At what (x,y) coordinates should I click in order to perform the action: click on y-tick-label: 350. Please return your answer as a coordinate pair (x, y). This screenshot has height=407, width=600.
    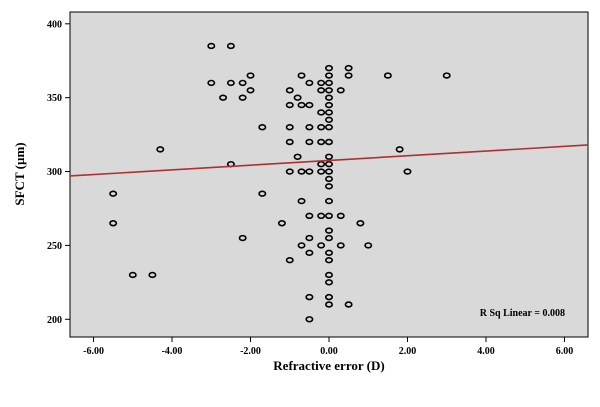
    Looking at the image, I should click on (54, 98).